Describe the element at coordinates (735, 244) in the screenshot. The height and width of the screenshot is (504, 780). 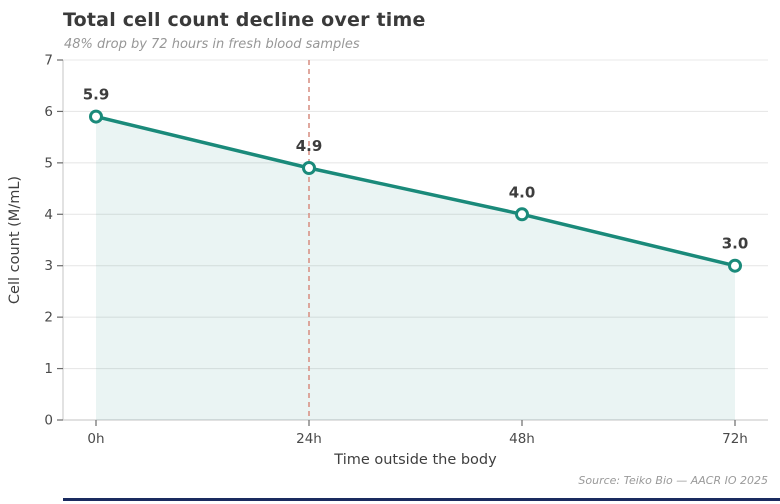
I see `data-point-label: 3.0` at that location.